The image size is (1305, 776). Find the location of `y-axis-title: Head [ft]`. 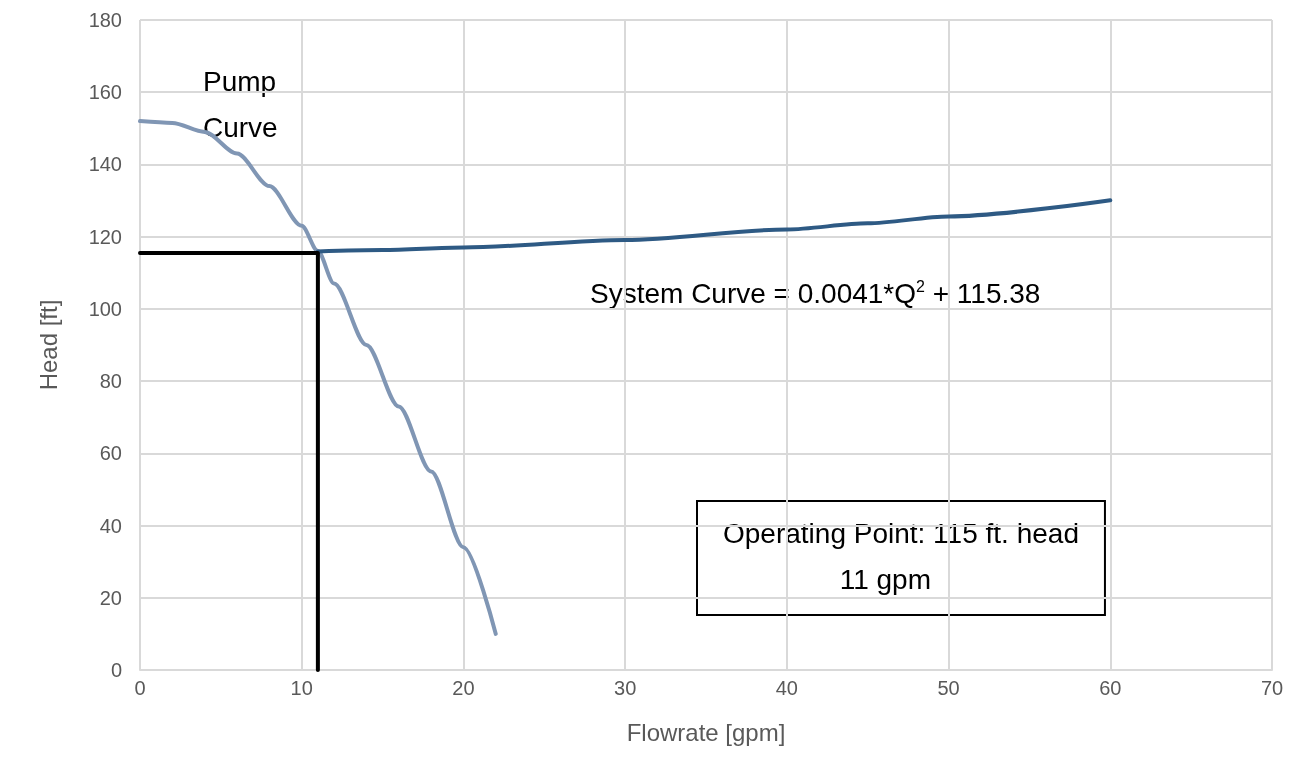

y-axis-title: Head [ft] is located at coordinates (48, 345).